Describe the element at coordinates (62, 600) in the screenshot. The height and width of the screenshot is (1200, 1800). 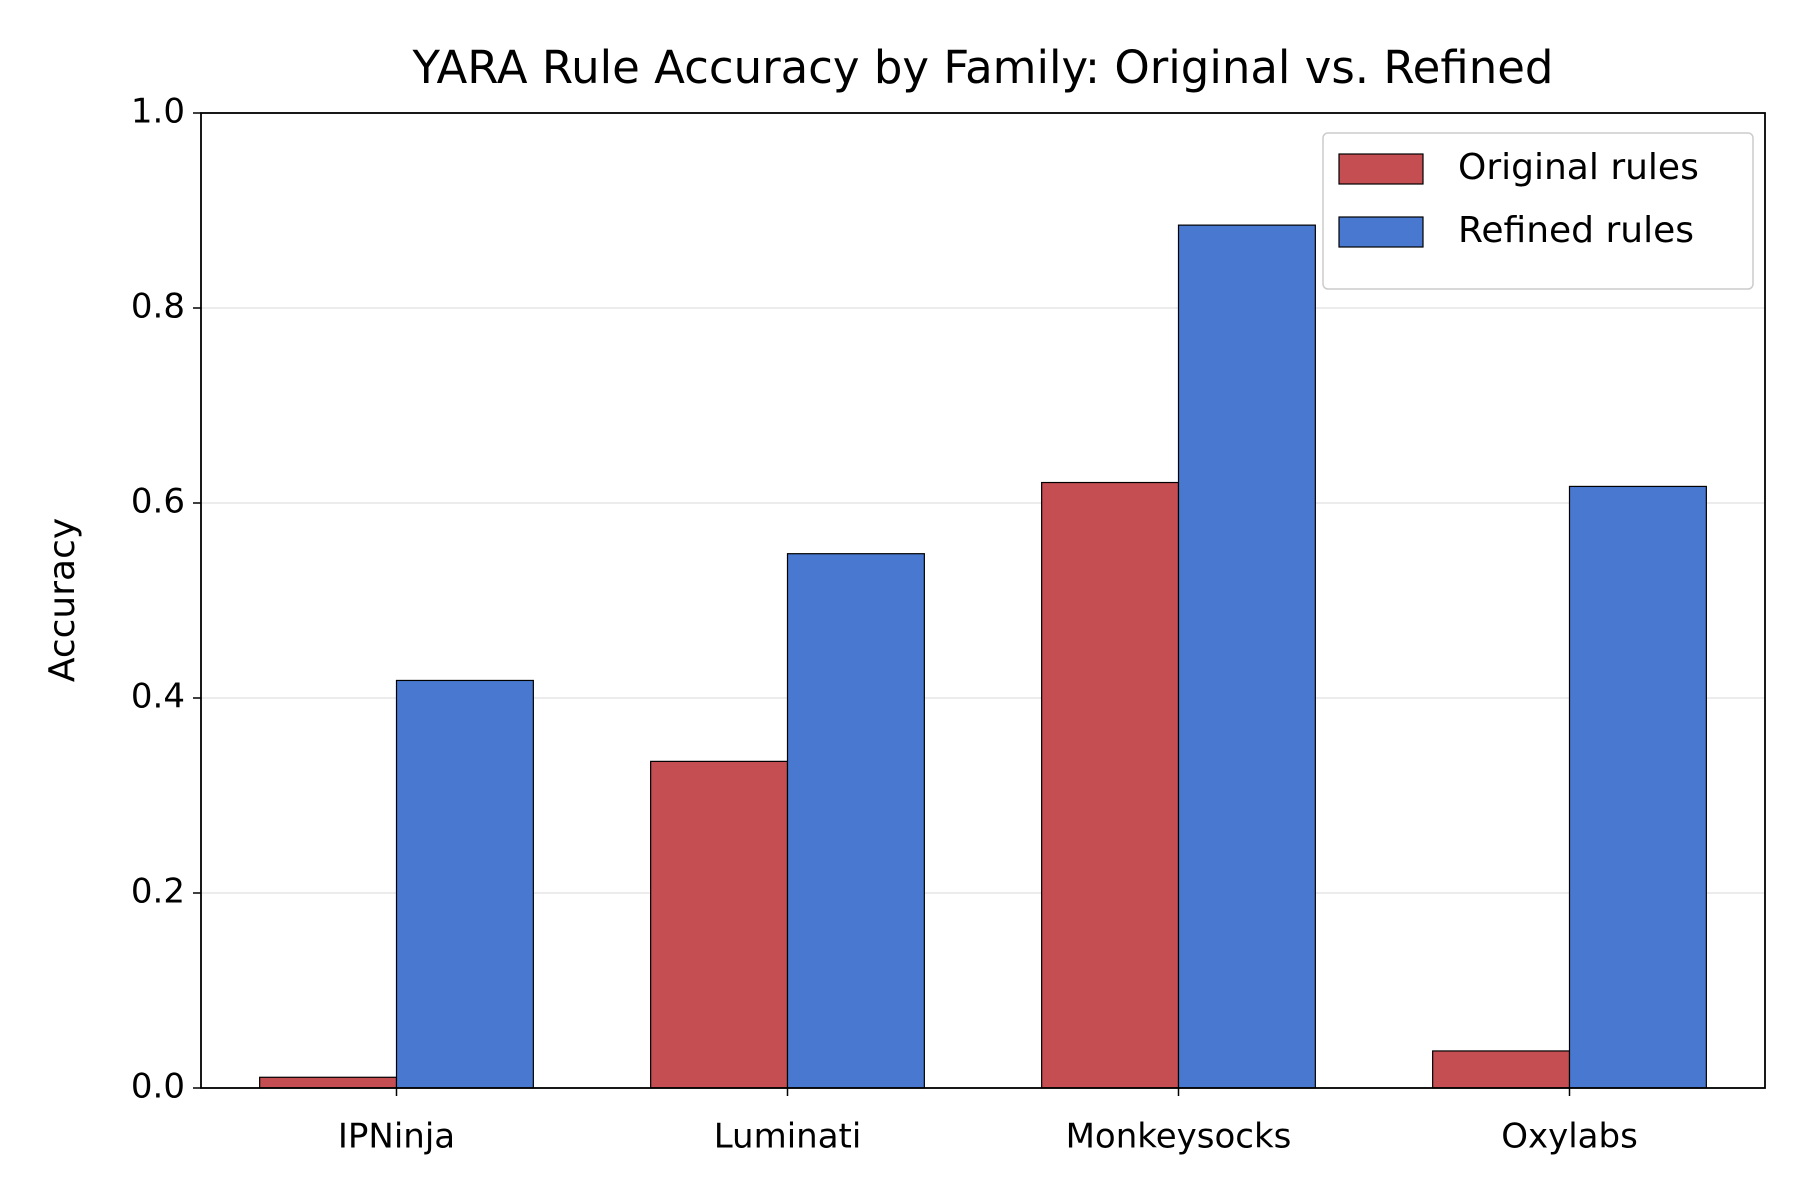
I see `y-axis-label: Accuracy` at that location.